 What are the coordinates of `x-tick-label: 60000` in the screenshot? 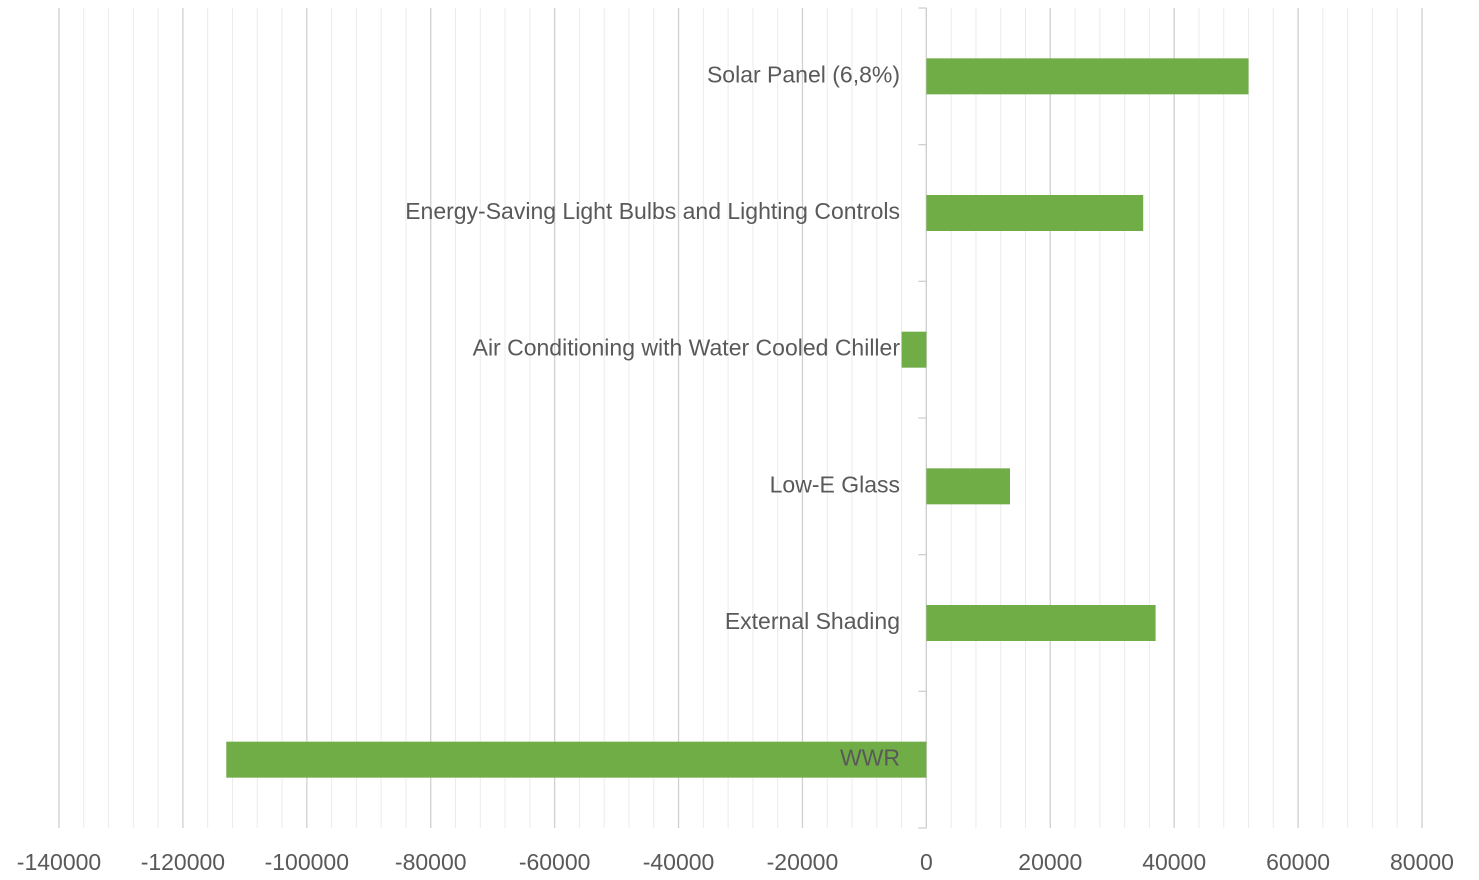 It's located at (1298, 862).